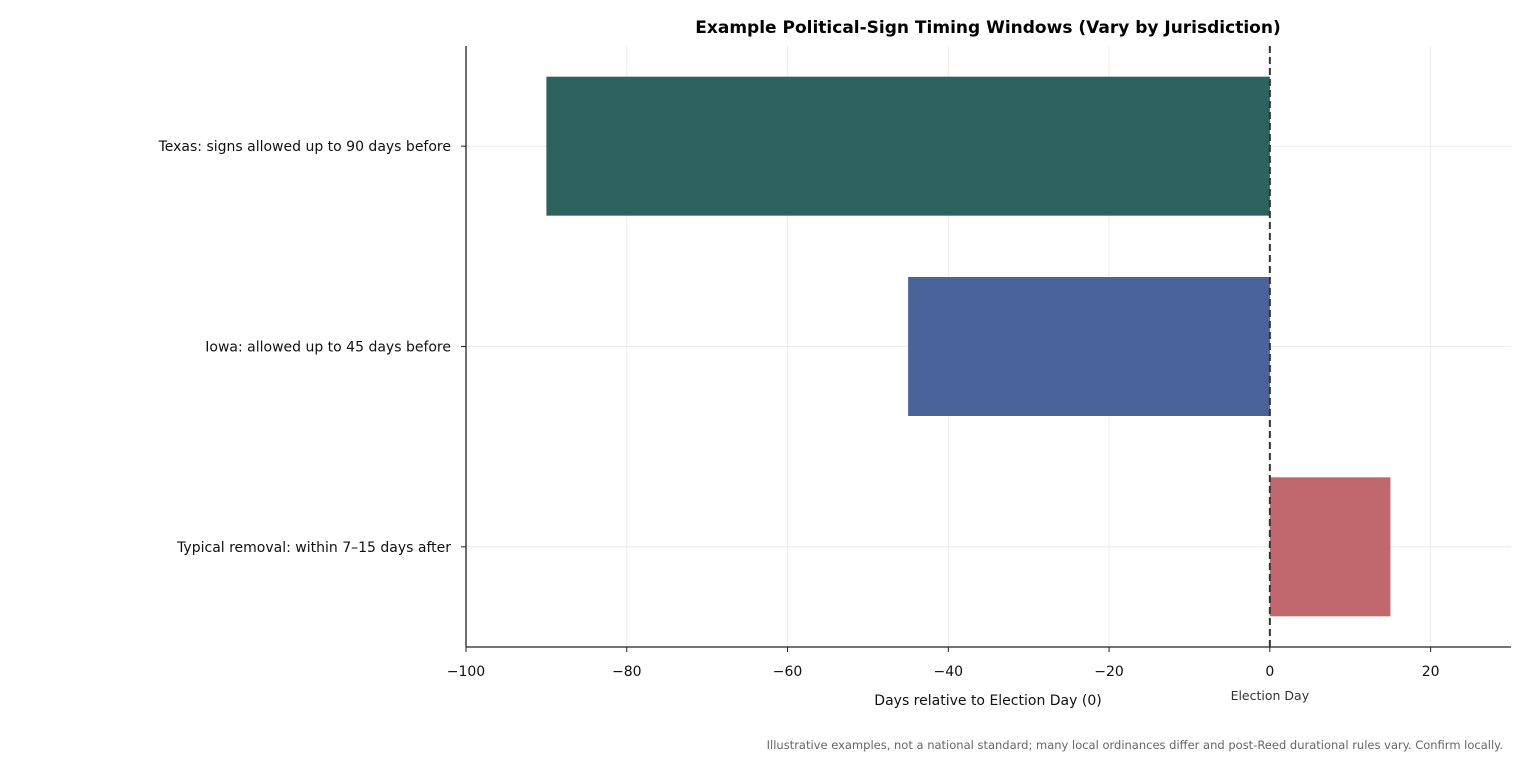 This screenshot has width=1526, height=767. I want to click on election-day-label: Election Day, so click(1270, 695).